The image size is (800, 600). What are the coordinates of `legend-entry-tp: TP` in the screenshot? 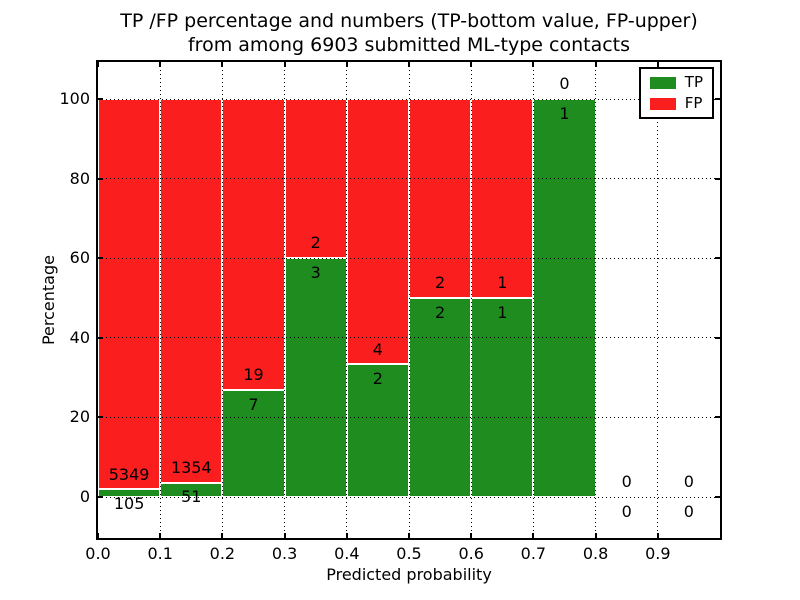 It's located at (676, 82).